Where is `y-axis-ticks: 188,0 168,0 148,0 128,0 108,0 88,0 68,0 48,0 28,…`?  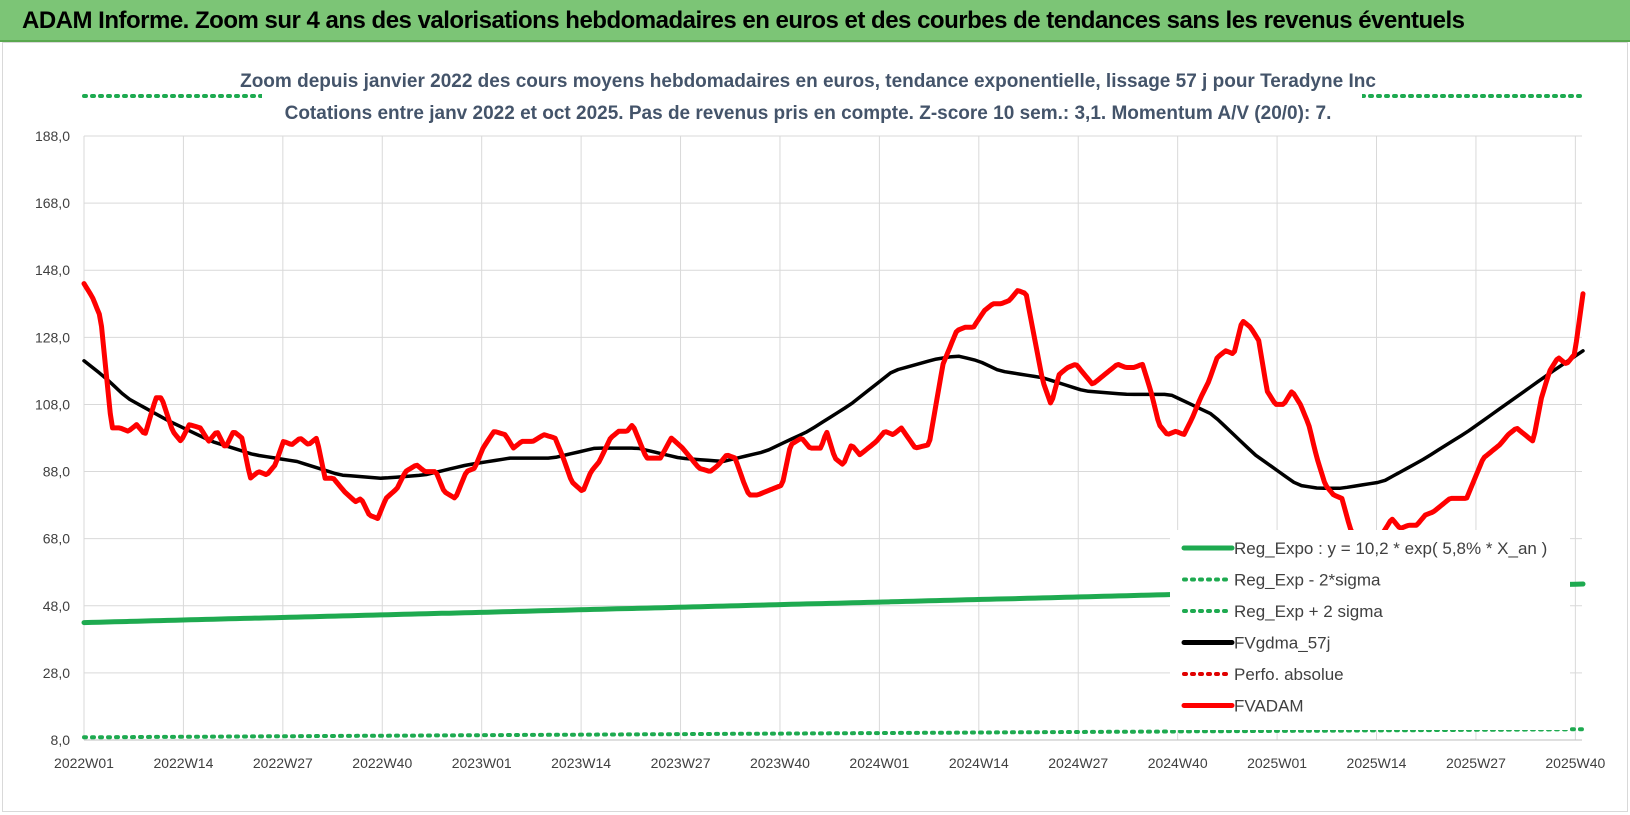
y-axis-ticks: 188,0 168,0 148,0 128,0 108,0 88,0 68,0 48,0 28,… is located at coordinates (52, 438).